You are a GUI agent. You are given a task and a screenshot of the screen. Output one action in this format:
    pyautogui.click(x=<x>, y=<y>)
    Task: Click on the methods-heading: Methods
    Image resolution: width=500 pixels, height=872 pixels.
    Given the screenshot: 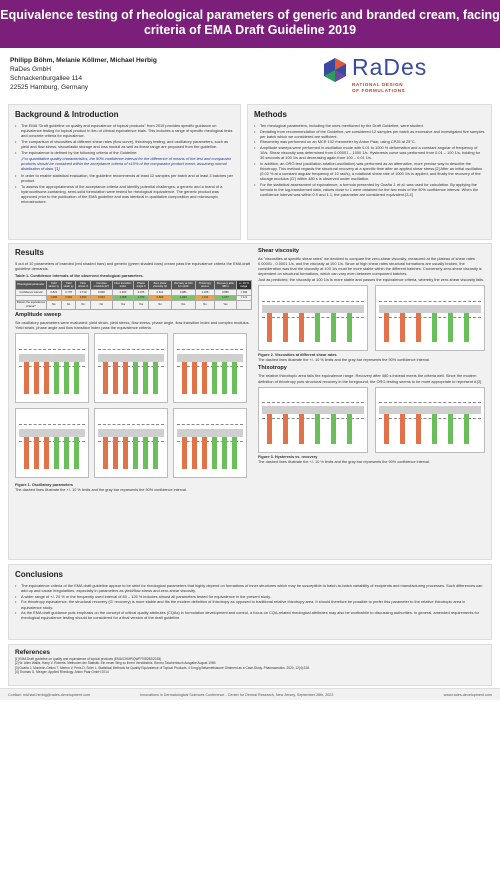 What is the action you would take?
    pyautogui.click(x=270, y=114)
    